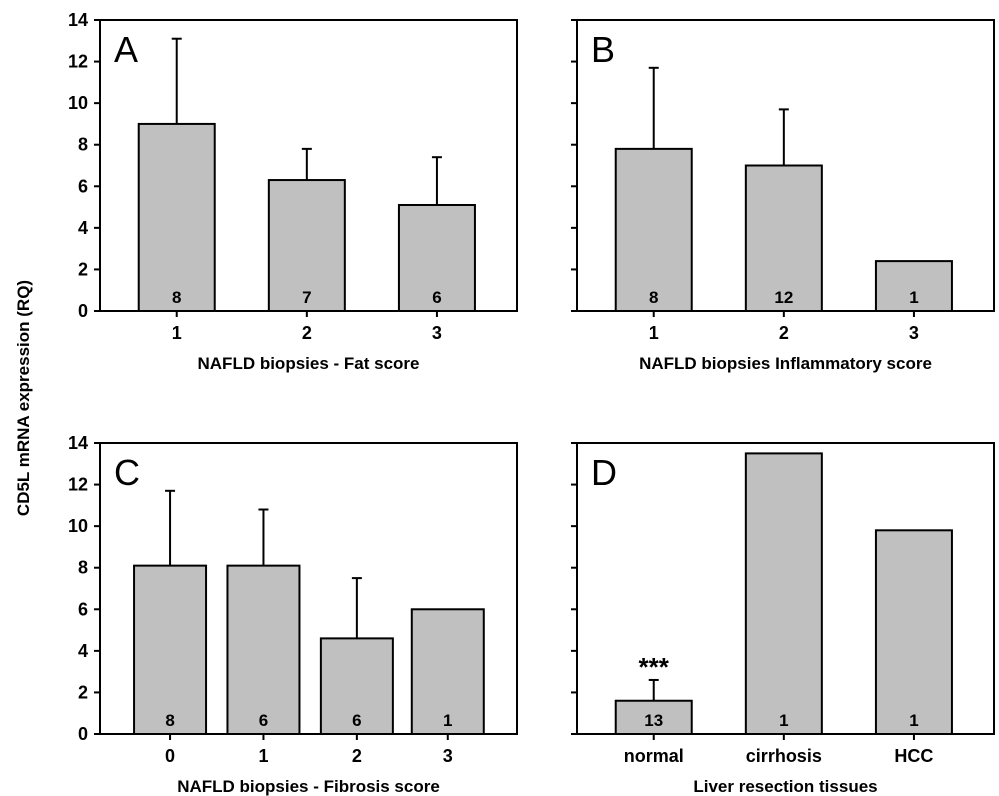 This screenshot has width=999, height=796. Describe the element at coordinates (654, 667) in the screenshot. I see `significance-annotation: ***` at that location.